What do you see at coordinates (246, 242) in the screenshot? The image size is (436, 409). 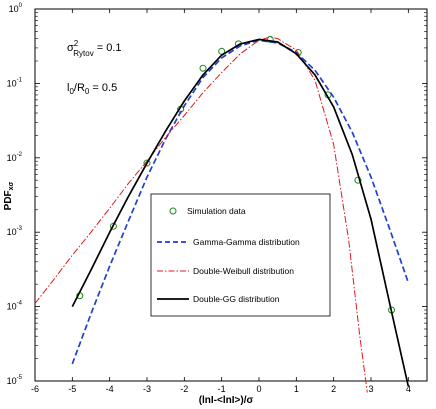 I see `legend-label-gamma-gamma: Gamma-Gamma distribution` at bounding box center [246, 242].